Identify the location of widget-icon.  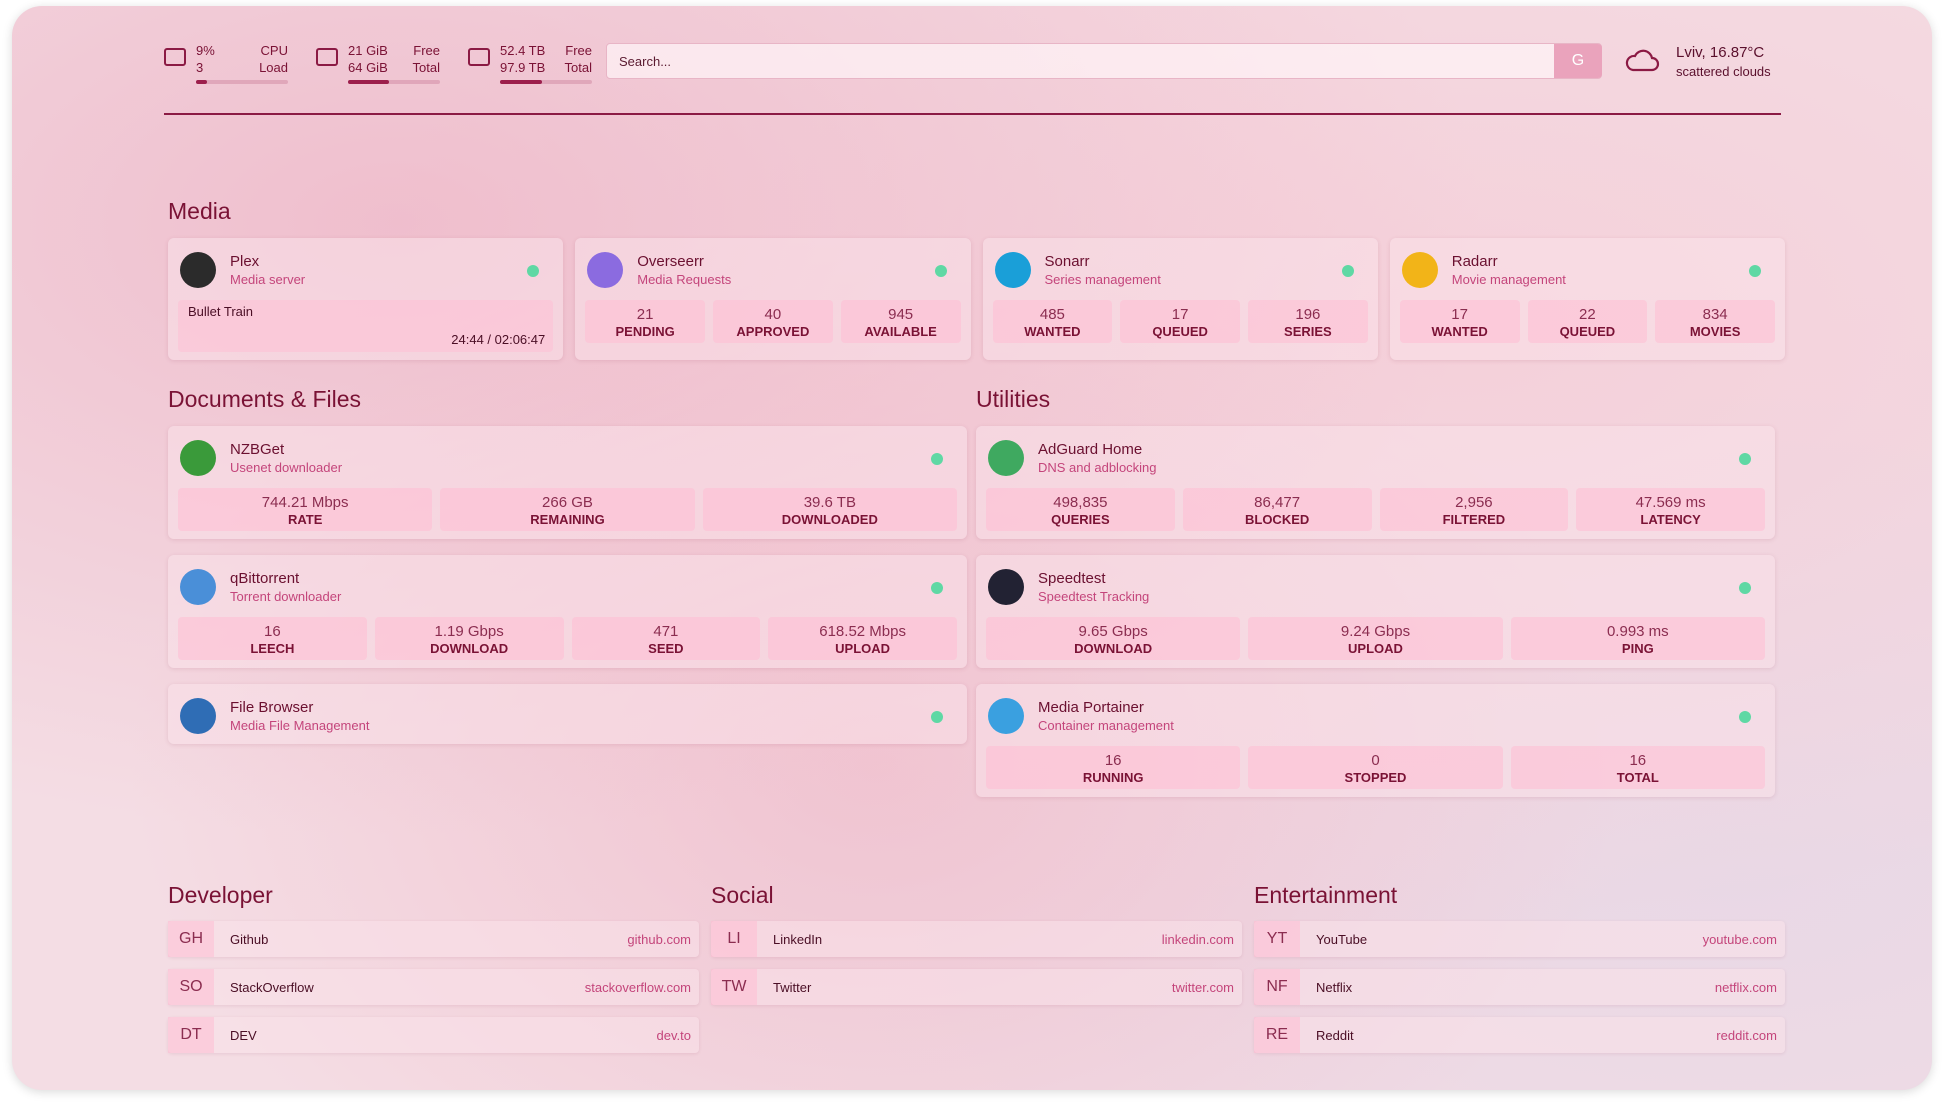
(327, 57).